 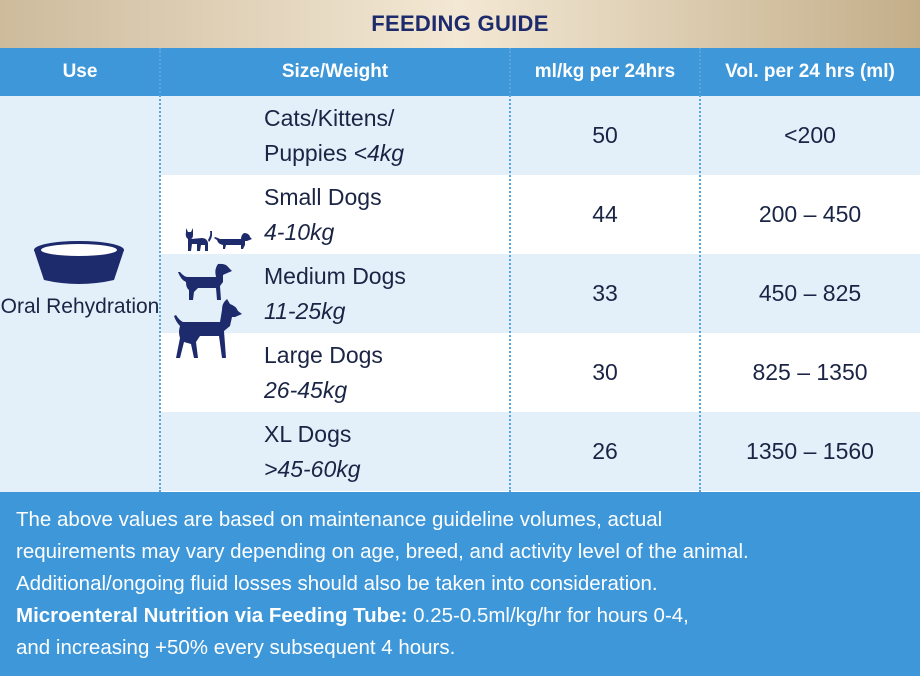 I want to click on header-size-weight: Size/Weight, so click(x=335, y=71).